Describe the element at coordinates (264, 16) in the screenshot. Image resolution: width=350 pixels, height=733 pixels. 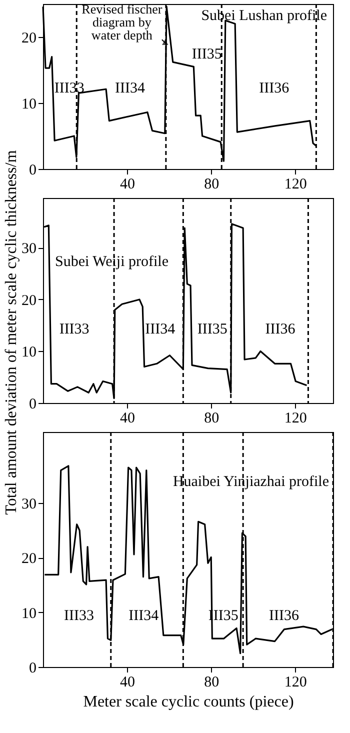
I see `chart-title: Subei Lushan profile` at that location.